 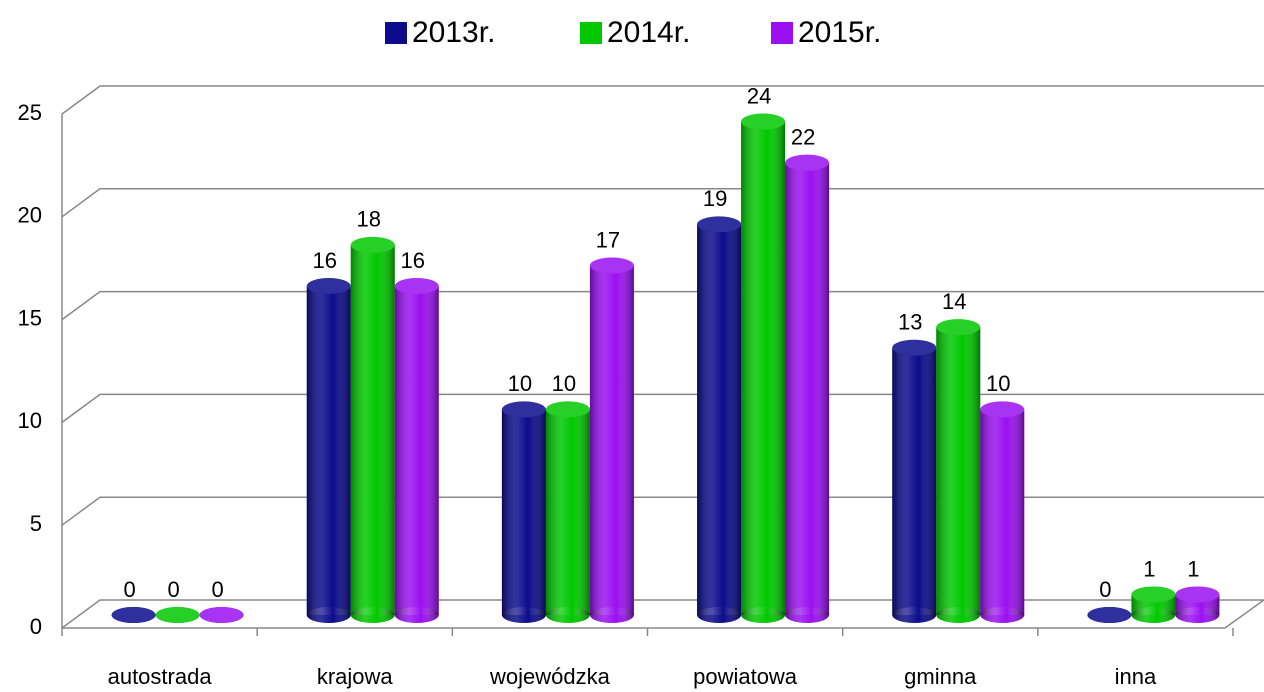 What do you see at coordinates (30, 112) in the screenshot?
I see `y-tick-label: 25` at bounding box center [30, 112].